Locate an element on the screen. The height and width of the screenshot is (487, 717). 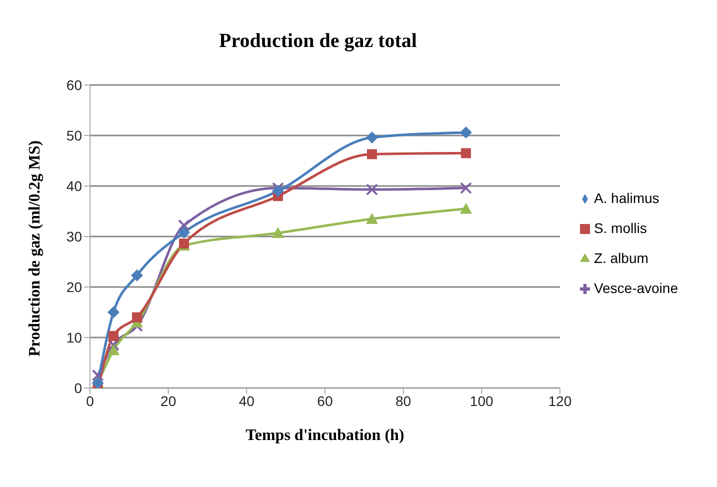
x-tick-label: 120 is located at coordinates (560, 400).